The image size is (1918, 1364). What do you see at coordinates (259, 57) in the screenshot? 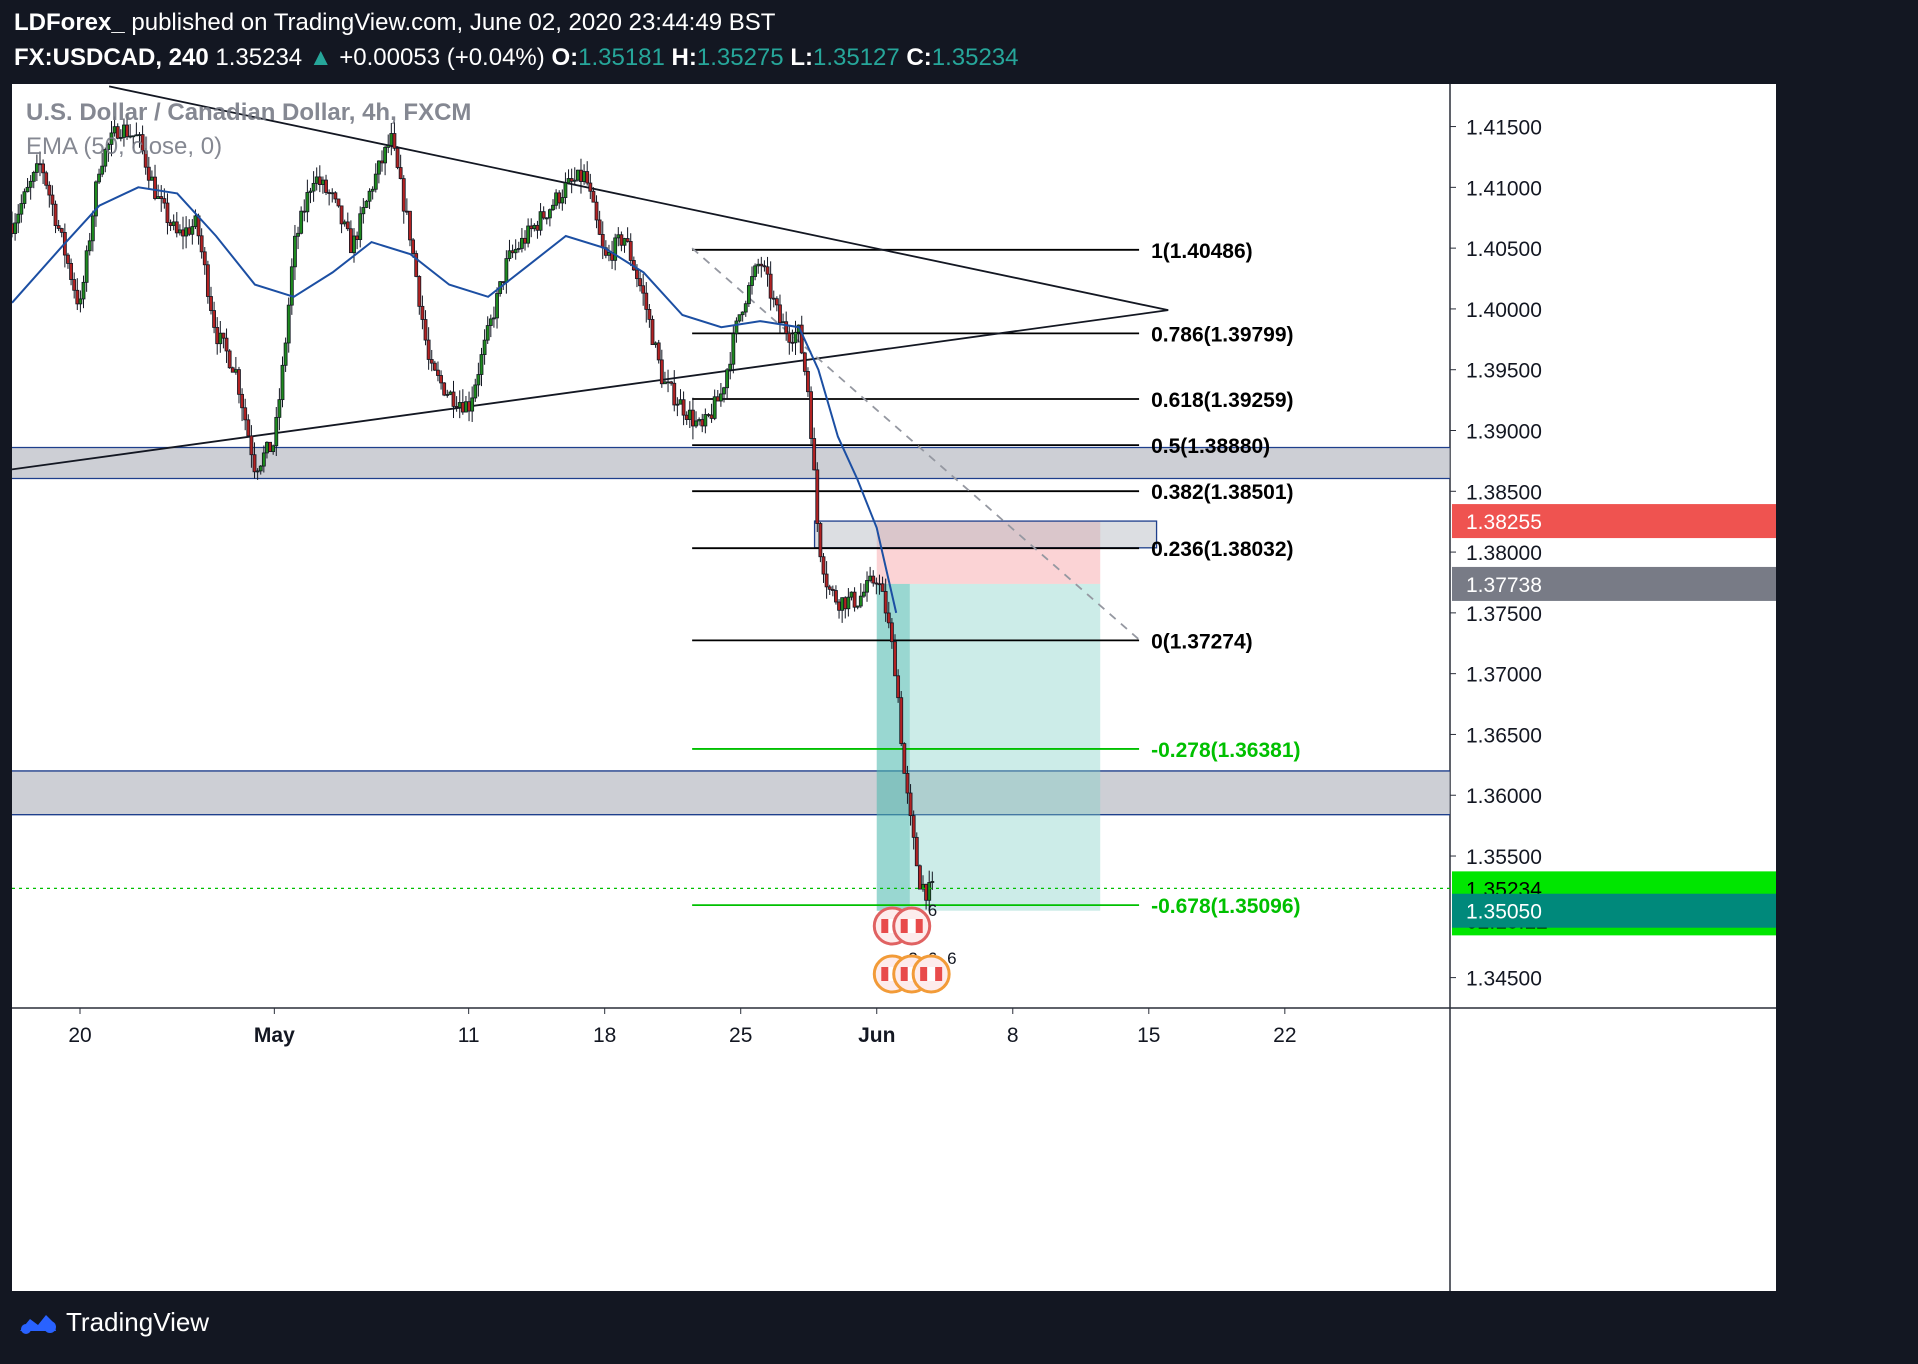
I see `last-price: 1.35234` at bounding box center [259, 57].